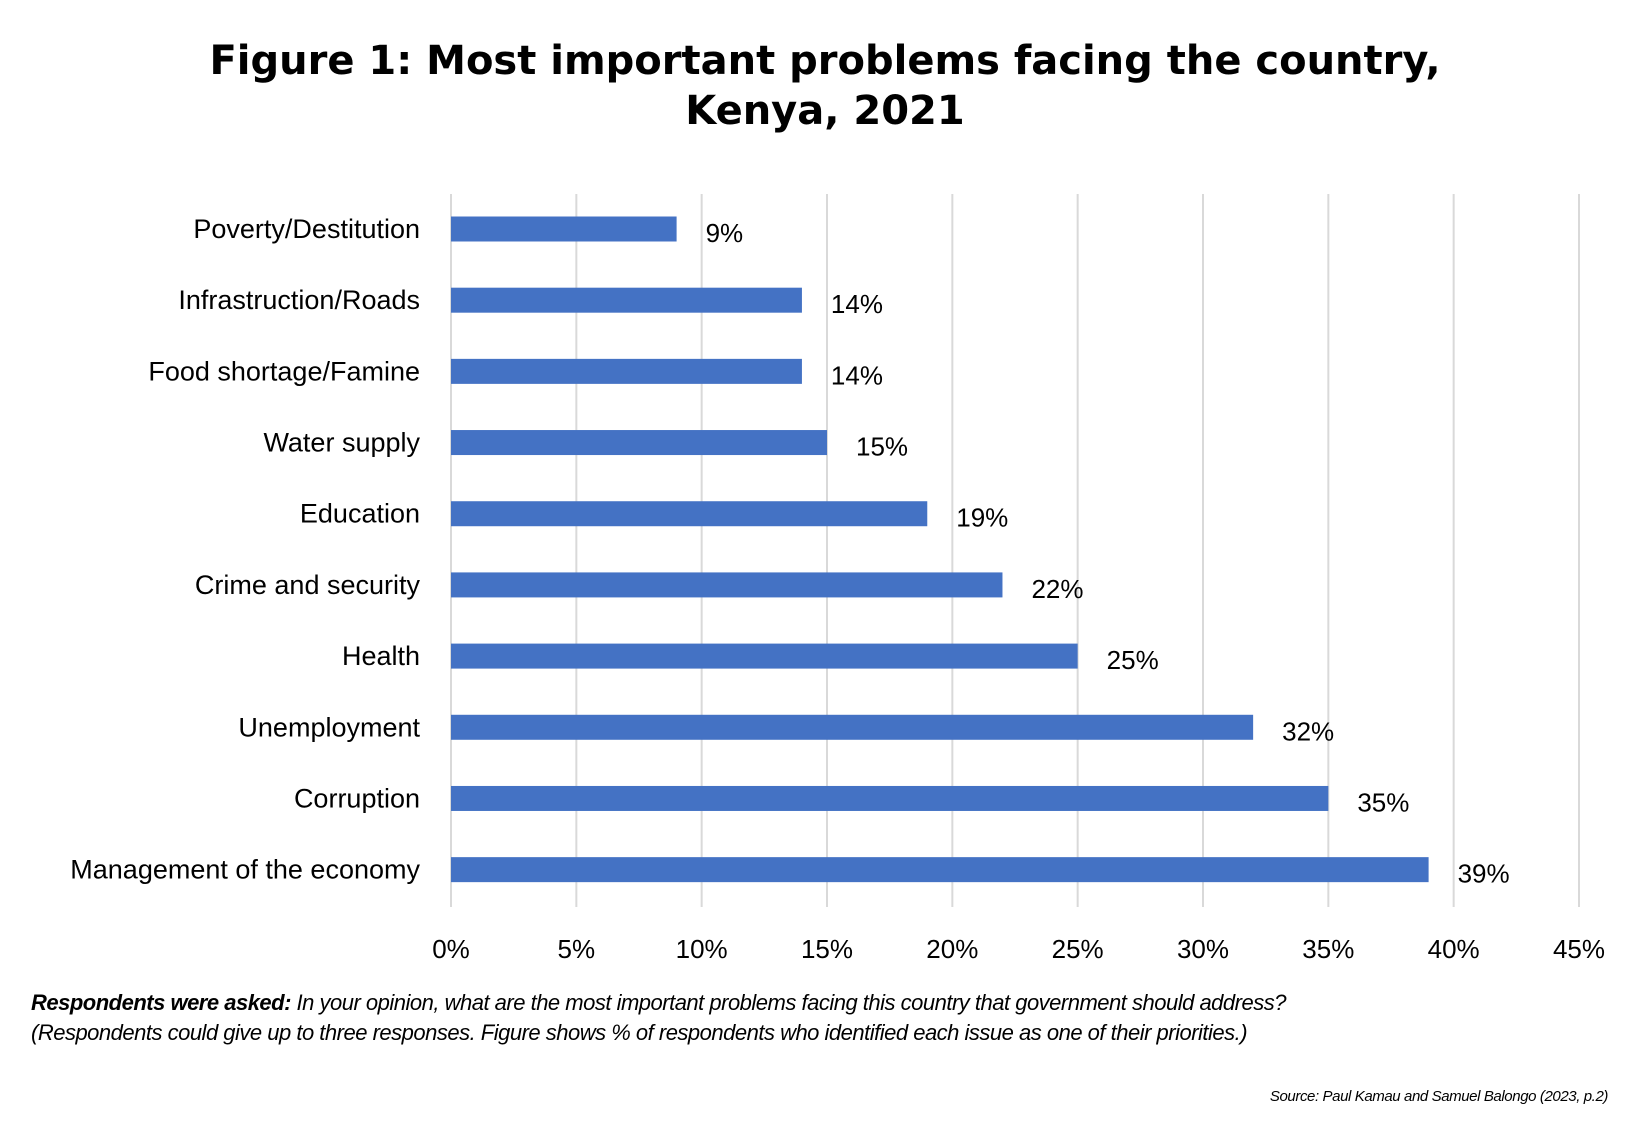  Describe the element at coordinates (952, 949) in the screenshot. I see `x-tick-label: 20%` at that location.